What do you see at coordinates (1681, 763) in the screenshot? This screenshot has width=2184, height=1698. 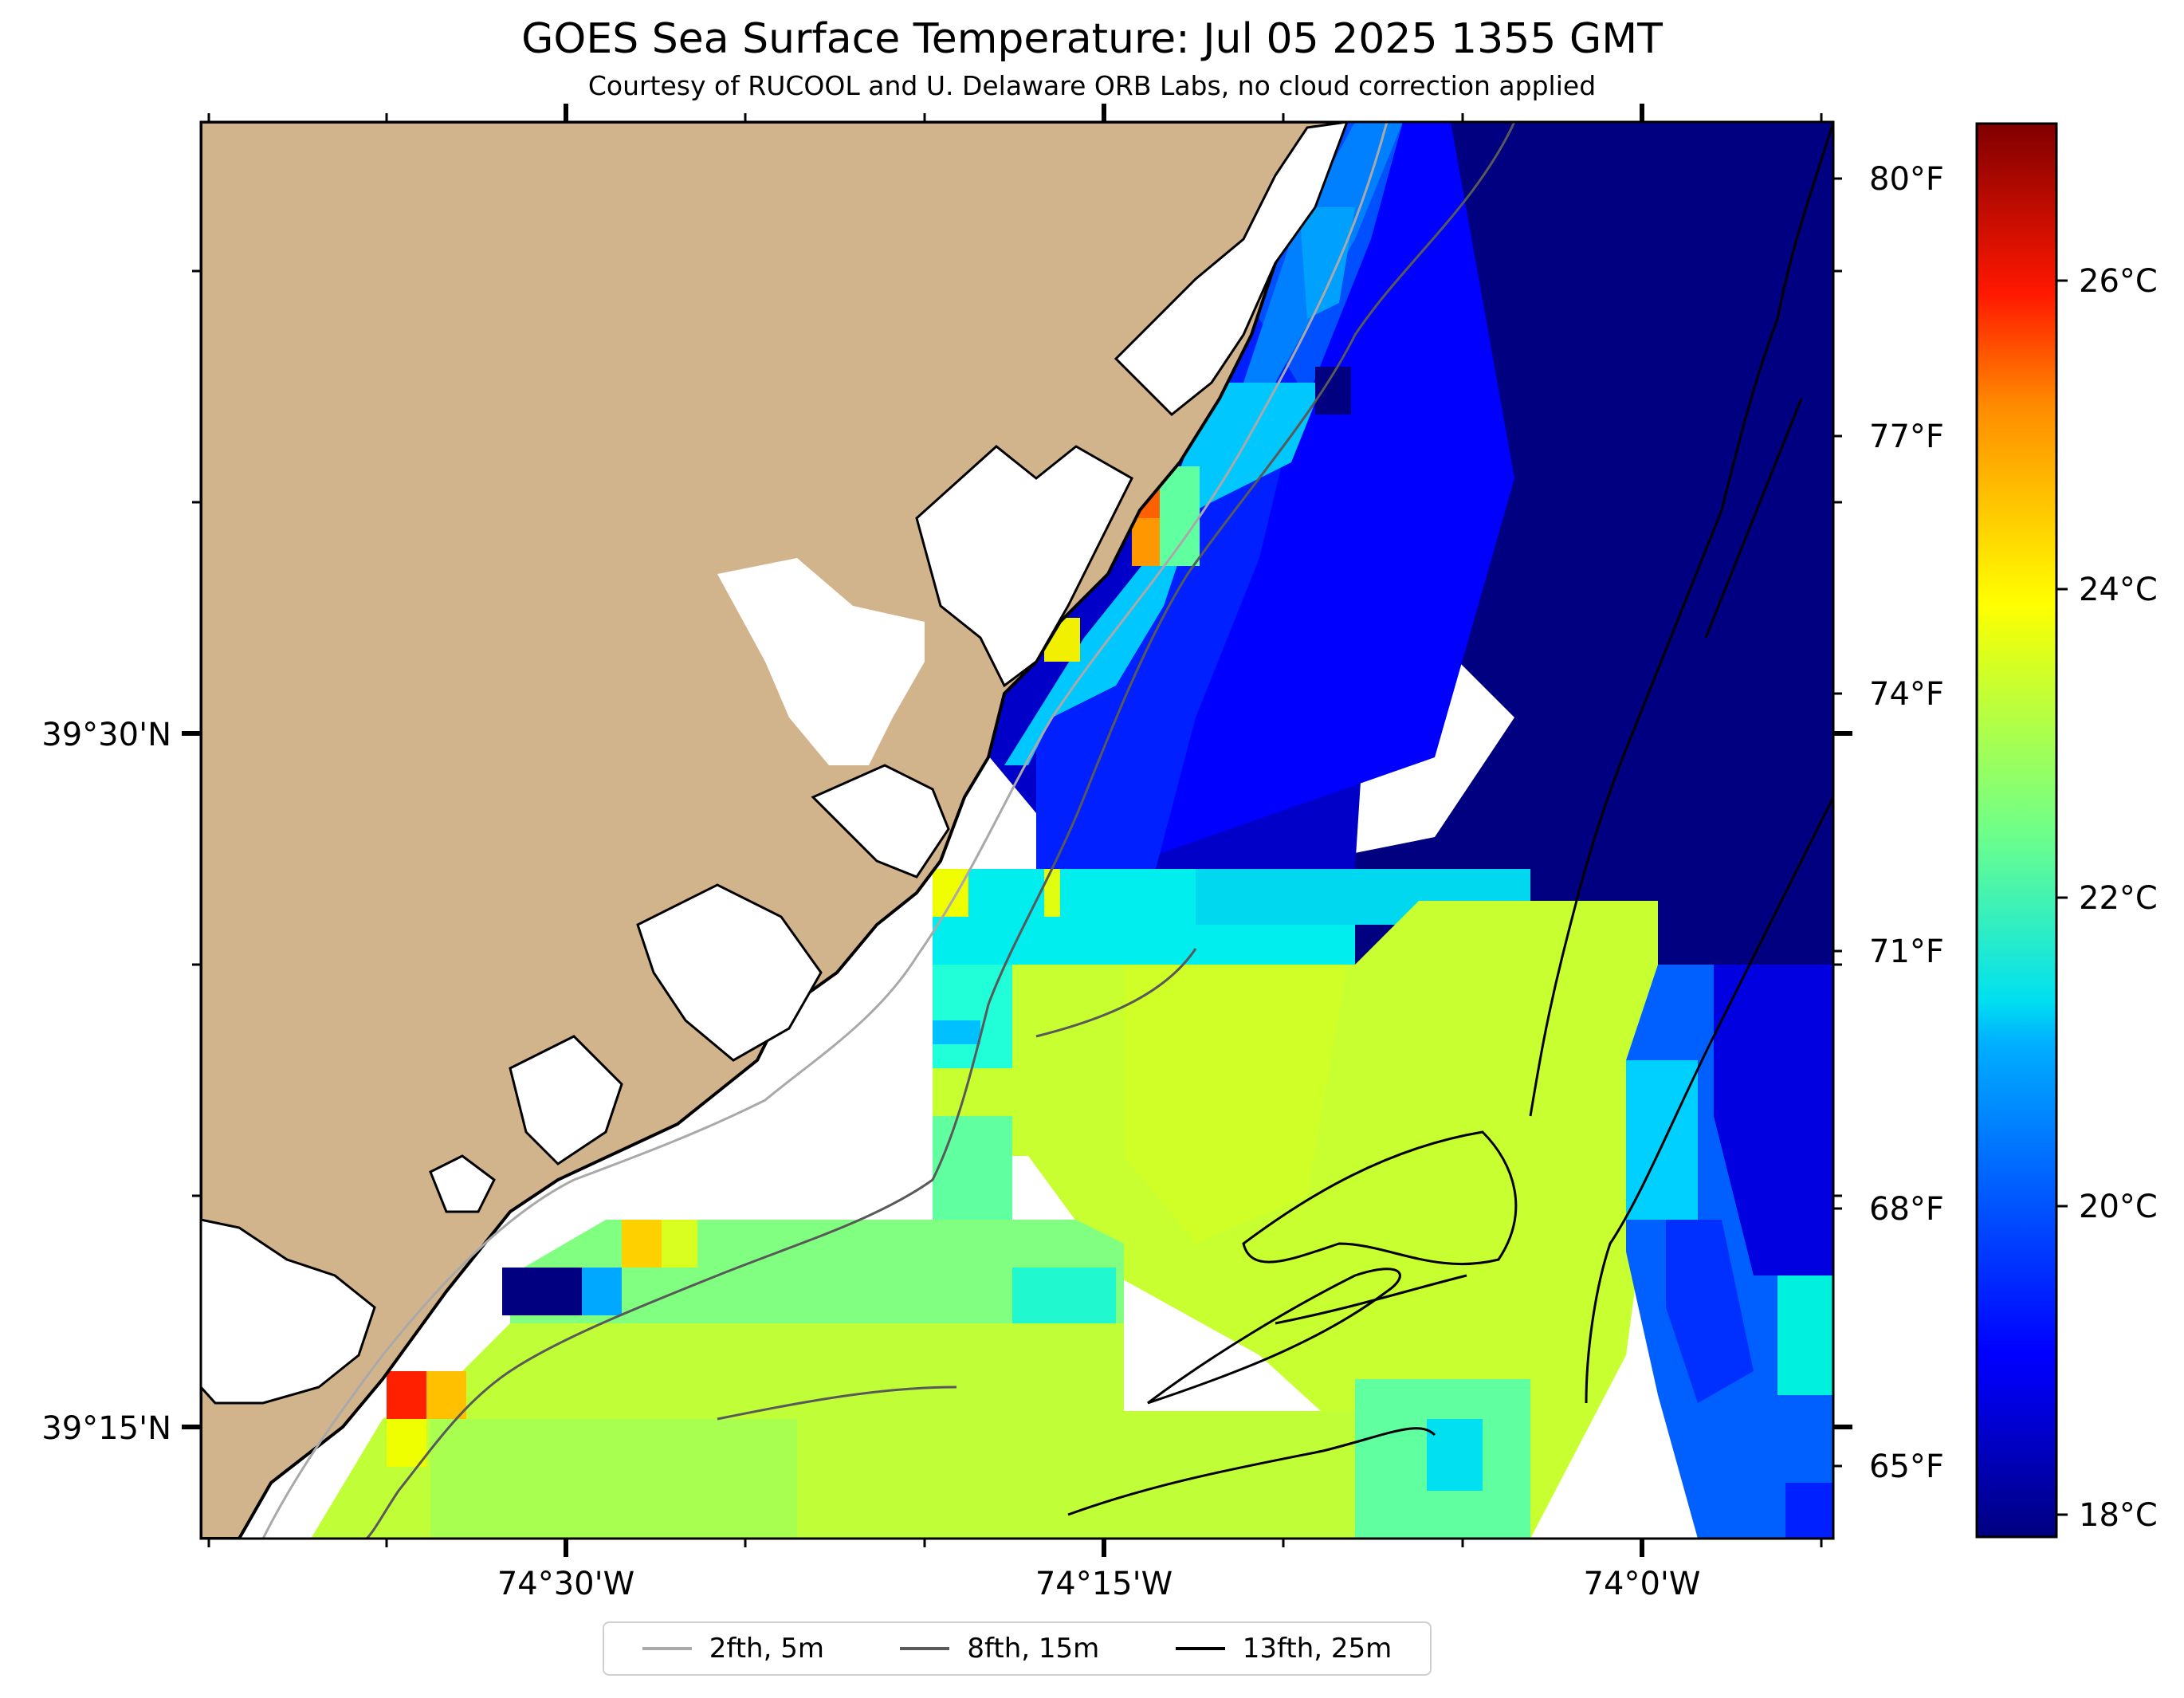 I see `contour-25m-a` at bounding box center [1681, 763].